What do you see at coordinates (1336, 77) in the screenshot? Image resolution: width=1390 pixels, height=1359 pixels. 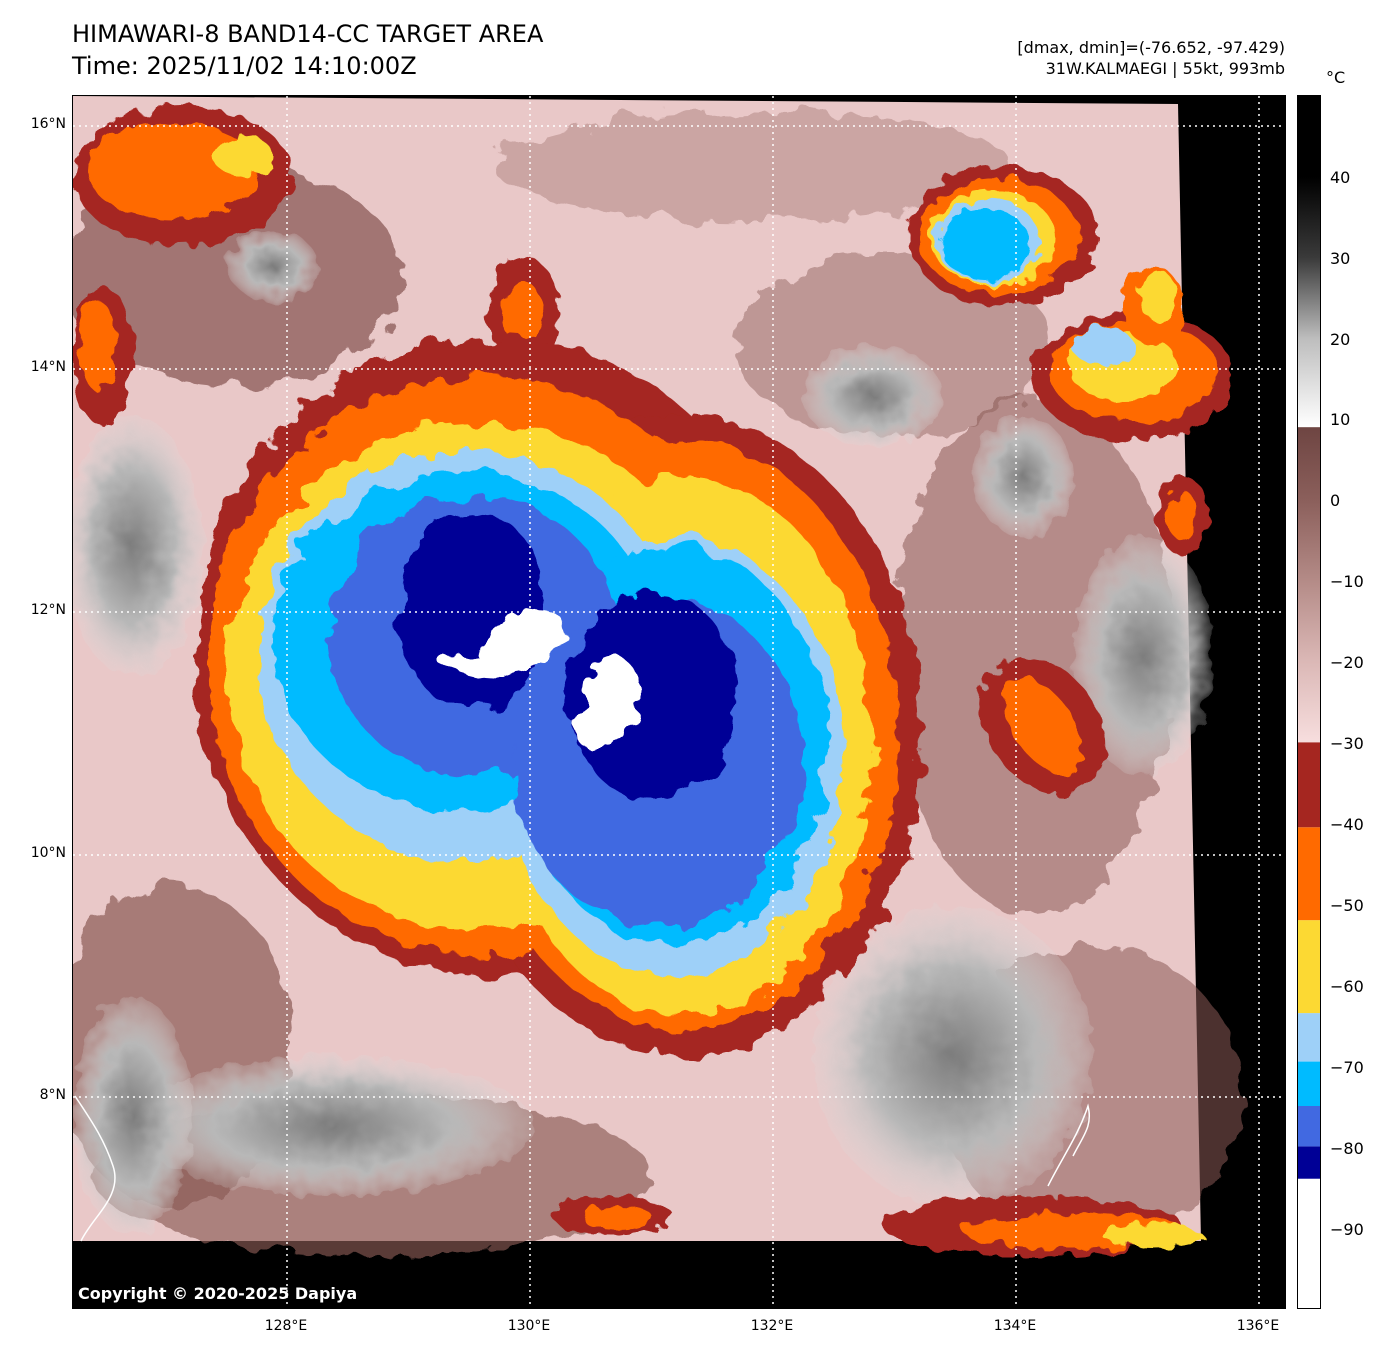 I see `colorbar-unit: °C` at bounding box center [1336, 77].